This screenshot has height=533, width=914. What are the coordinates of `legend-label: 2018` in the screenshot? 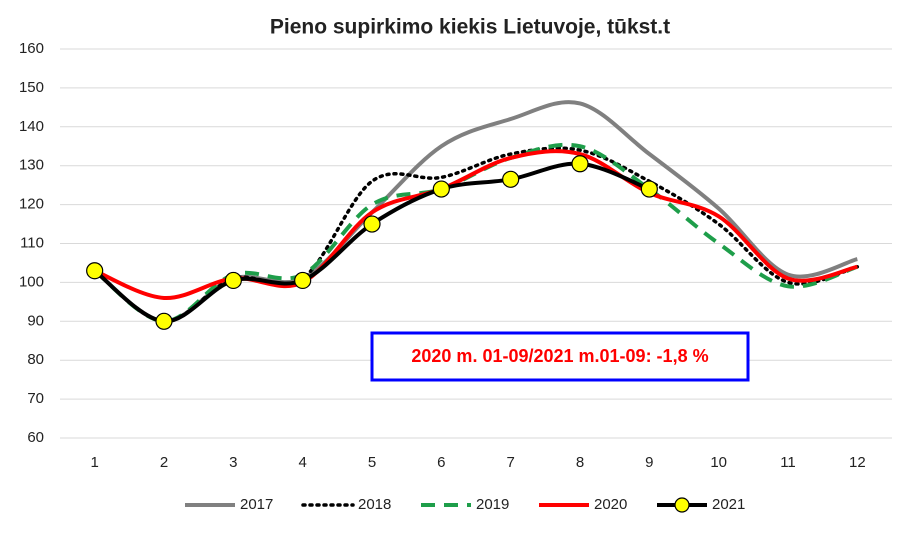 It's located at (374, 504).